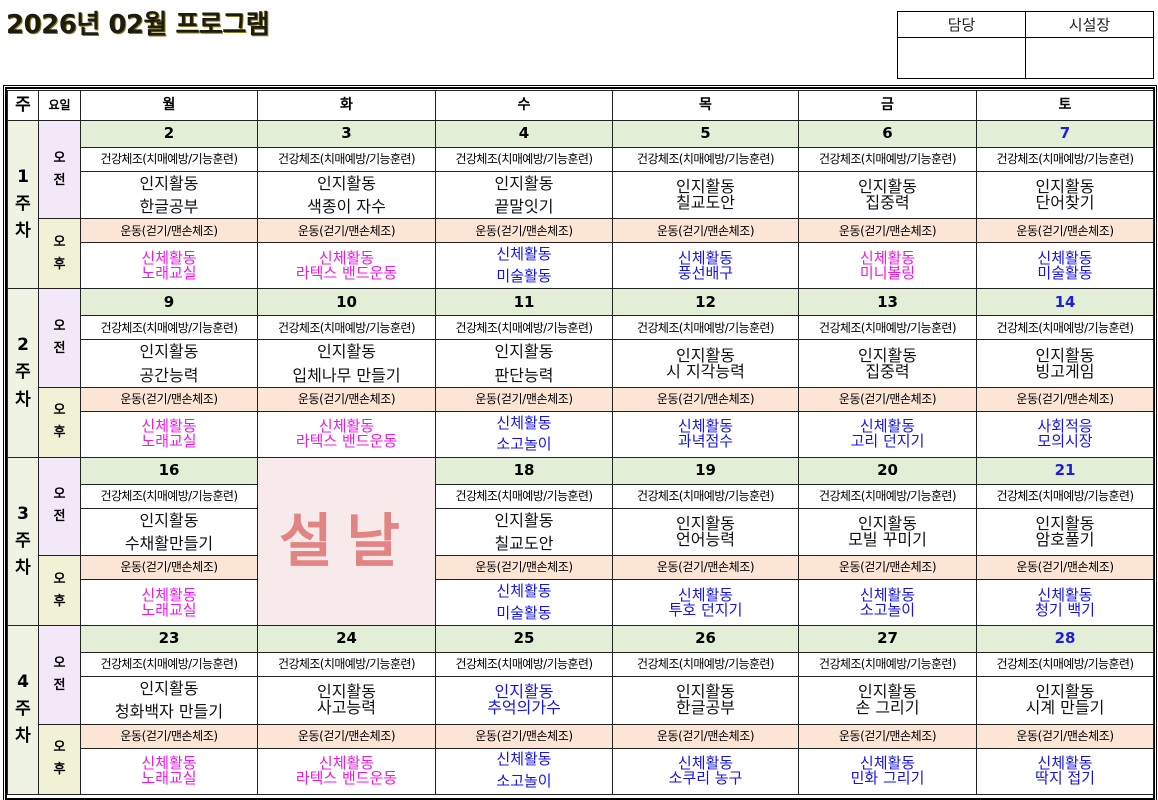 This screenshot has width=1158, height=800. I want to click on approval-sign-director, so click(1089, 58).